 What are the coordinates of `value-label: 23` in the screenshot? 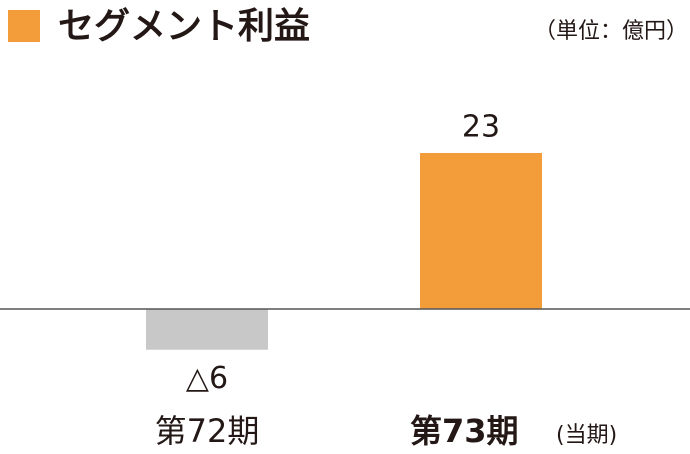 It's located at (481, 127).